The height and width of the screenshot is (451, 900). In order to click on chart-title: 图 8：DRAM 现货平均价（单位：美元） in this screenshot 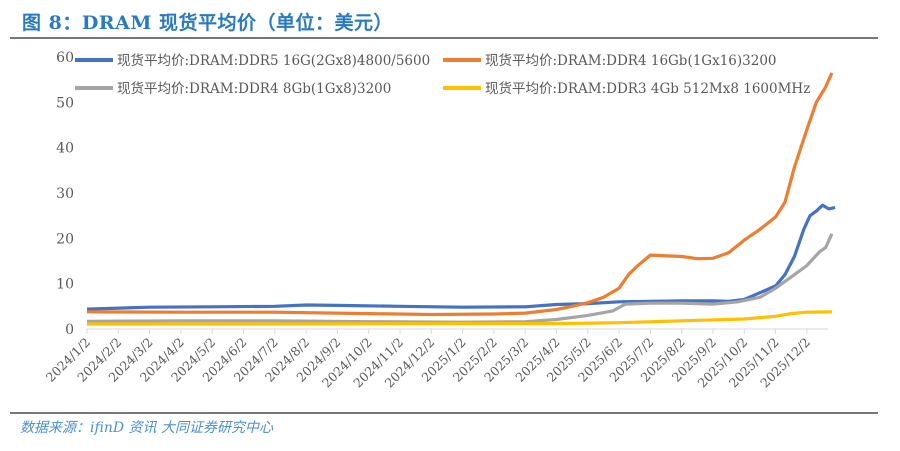, I will do `click(207, 23)`.